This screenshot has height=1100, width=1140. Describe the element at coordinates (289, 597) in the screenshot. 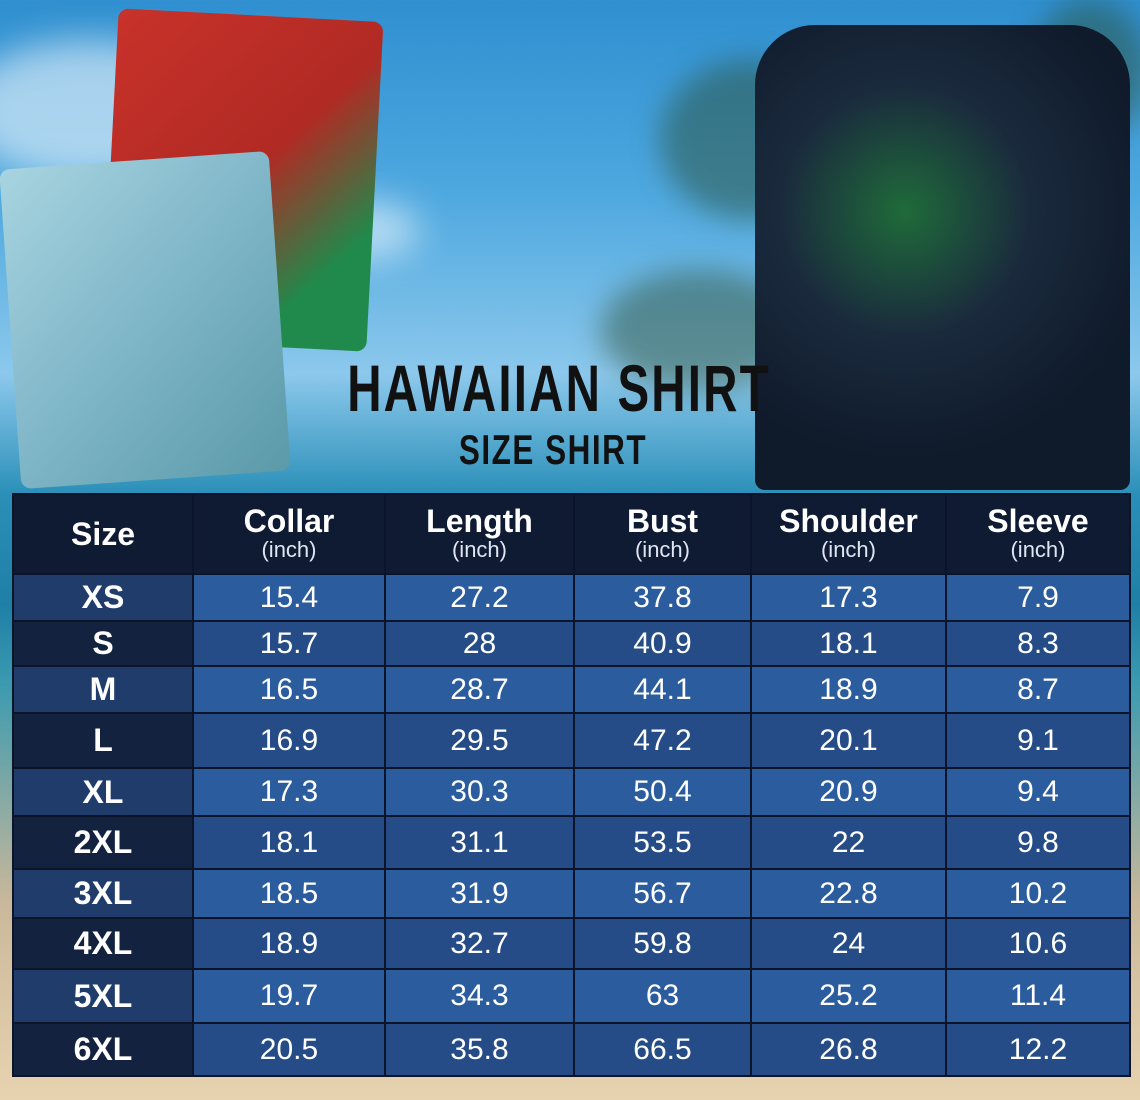

I see `value-cell-collar: 15.4` at that location.